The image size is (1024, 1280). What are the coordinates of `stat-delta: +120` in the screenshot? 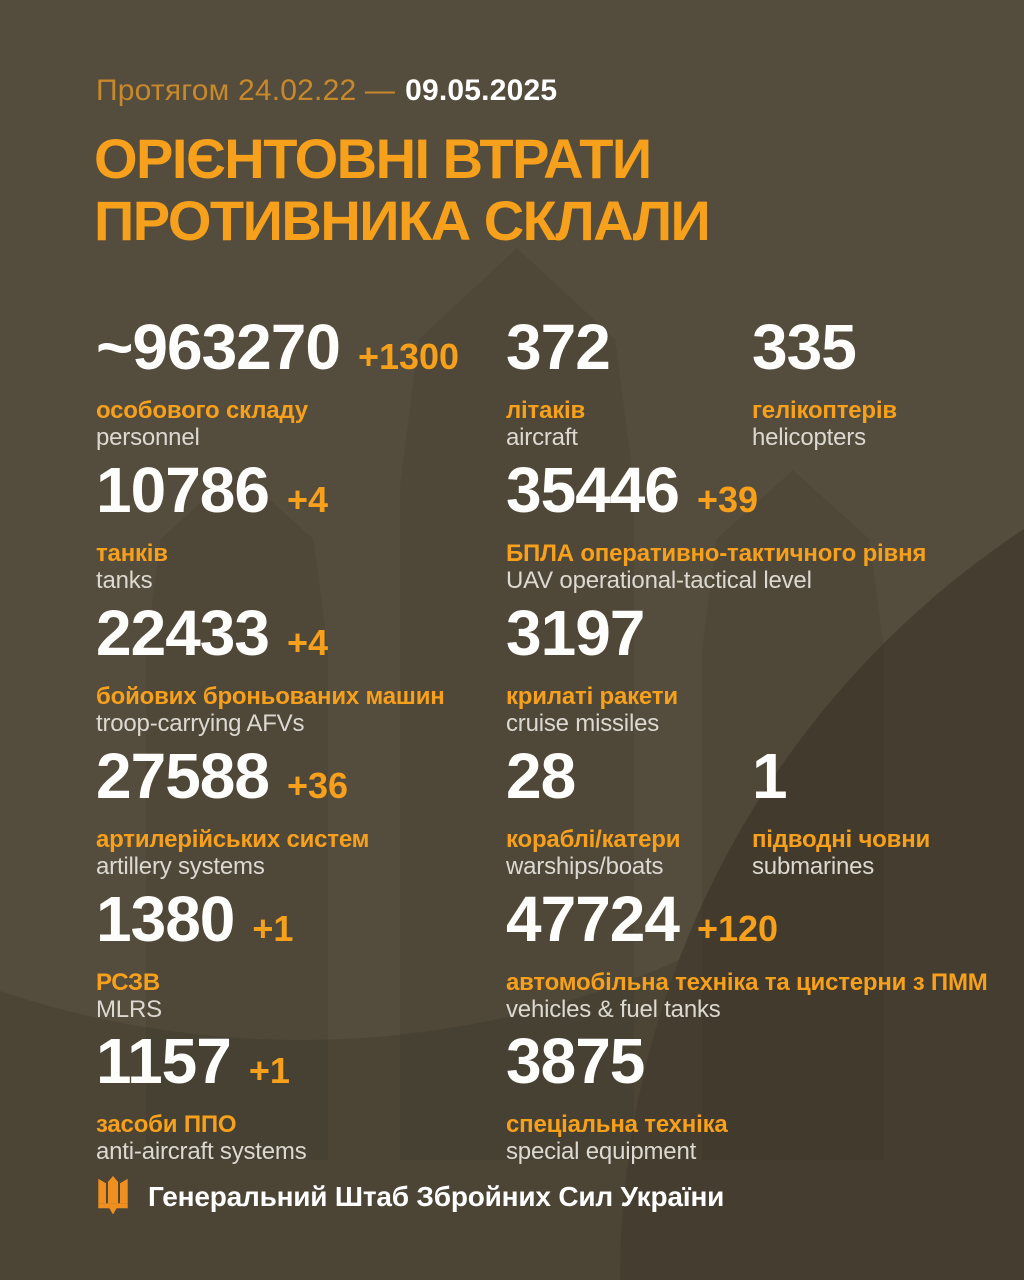 It's located at (737, 928).